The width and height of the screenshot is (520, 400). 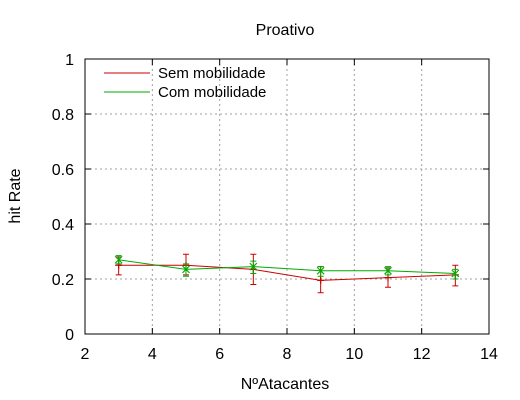 I want to click on legend-label-sem-mobilidade: Sem mobilidade, so click(x=212, y=73).